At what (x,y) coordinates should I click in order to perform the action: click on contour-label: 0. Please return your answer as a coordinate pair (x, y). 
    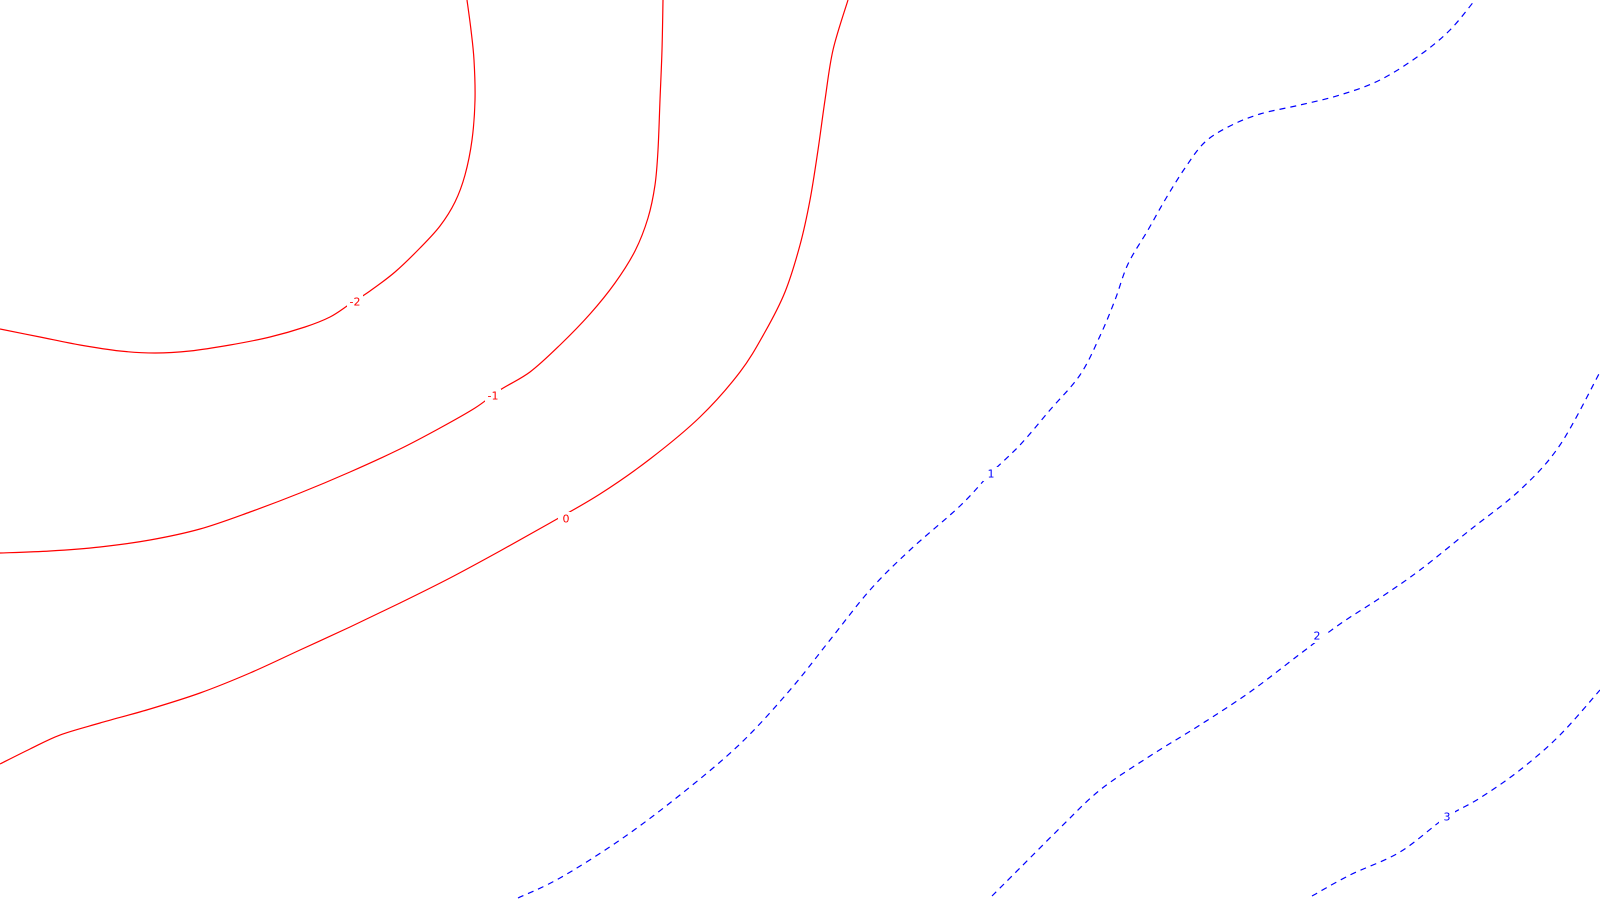
    Looking at the image, I should click on (566, 519).